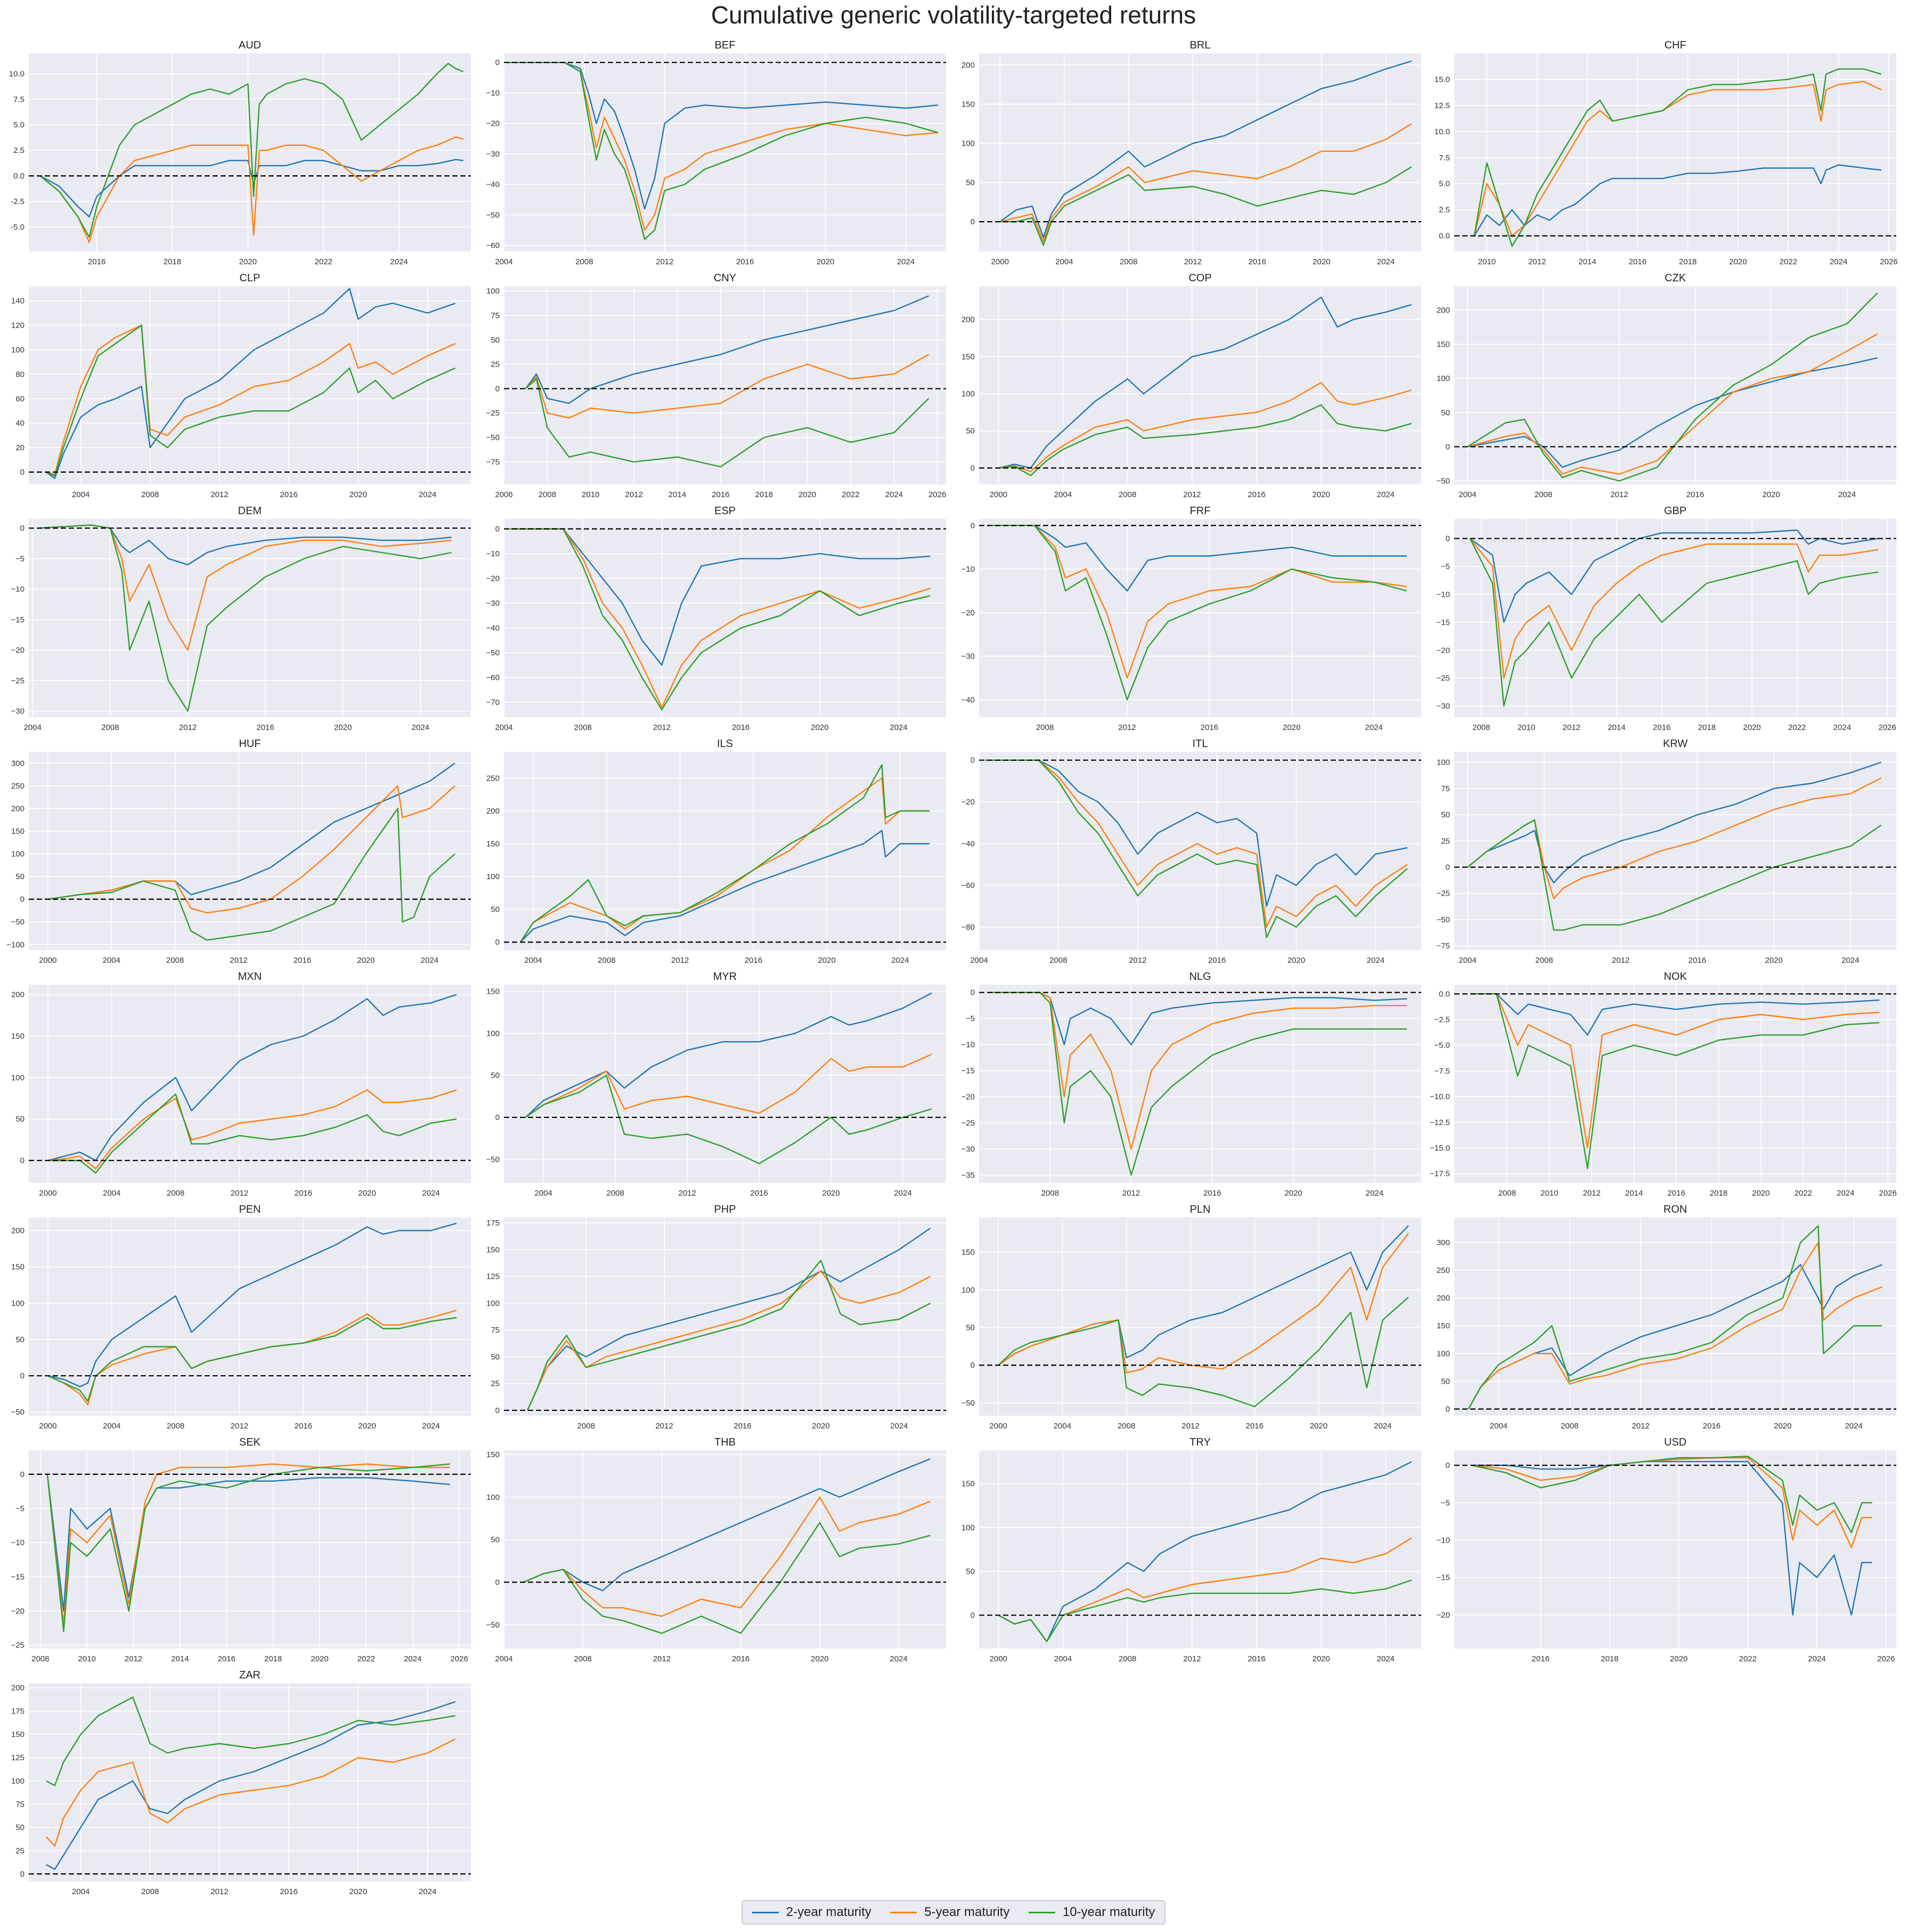  I want to click on chart-title: MXN, so click(250, 977).